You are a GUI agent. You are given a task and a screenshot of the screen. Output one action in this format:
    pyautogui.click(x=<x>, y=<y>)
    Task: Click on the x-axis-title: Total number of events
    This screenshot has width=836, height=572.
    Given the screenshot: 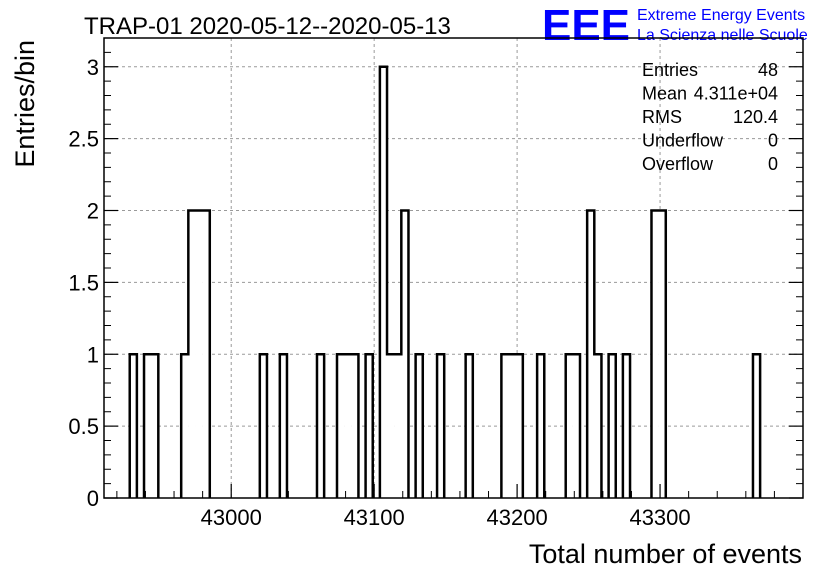 What is the action you would take?
    pyautogui.click(x=665, y=554)
    